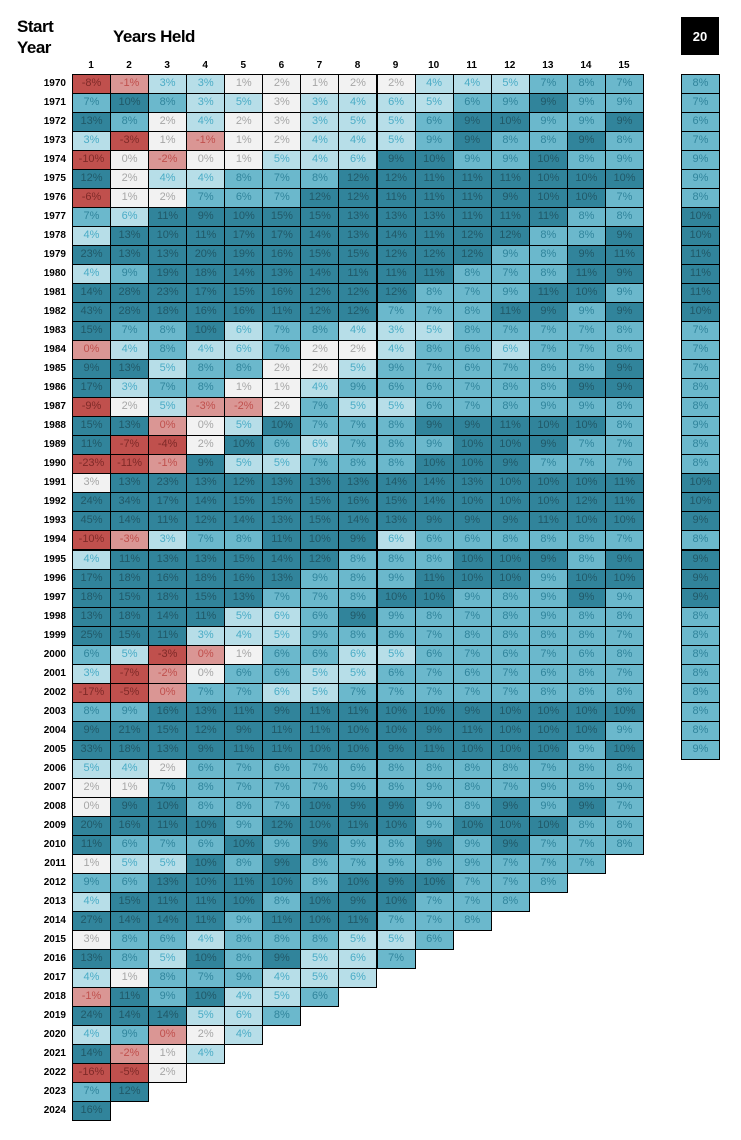  Describe the element at coordinates (624, 293) in the screenshot. I see `cell-1981-15: 9%` at that location.